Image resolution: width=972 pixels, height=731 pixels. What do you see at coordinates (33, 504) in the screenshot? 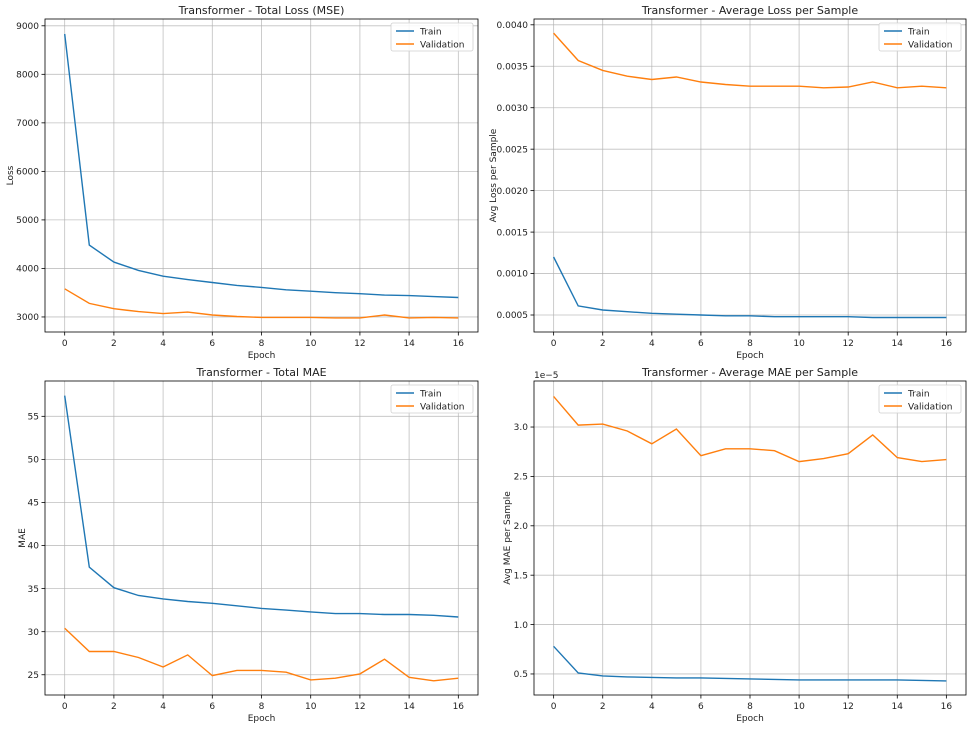
I see `y-tick-label: 45` at bounding box center [33, 504].